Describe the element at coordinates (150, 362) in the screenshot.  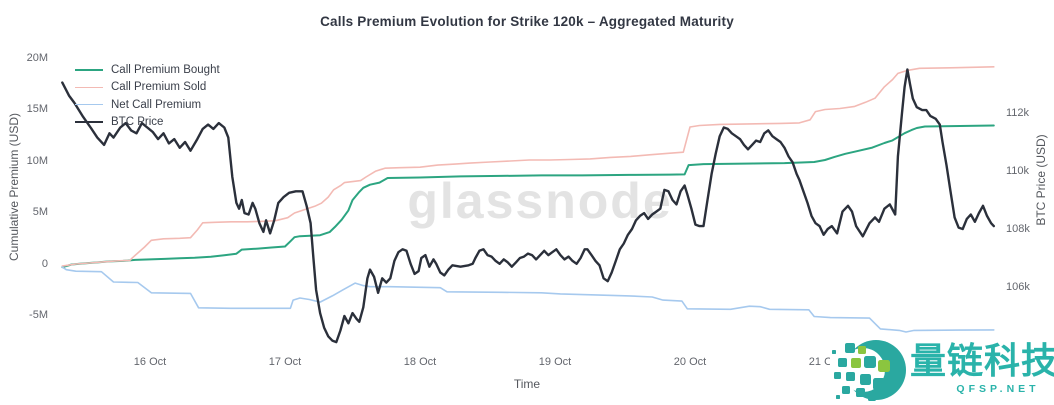
I see `tick-label-x-16-oct: 16 Oct` at that location.